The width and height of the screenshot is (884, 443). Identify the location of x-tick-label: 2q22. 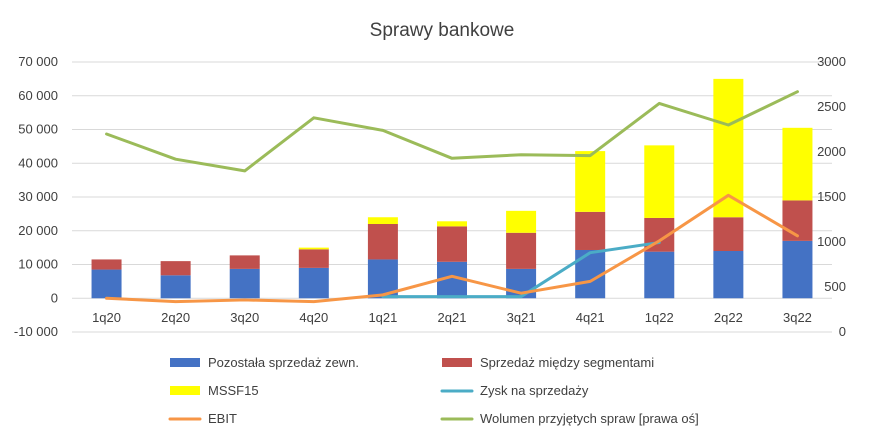
(728, 317).